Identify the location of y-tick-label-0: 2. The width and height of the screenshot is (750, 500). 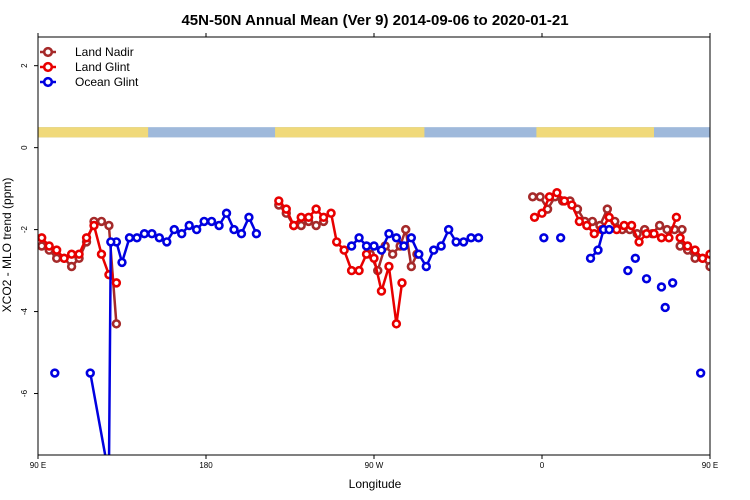
(24, 65).